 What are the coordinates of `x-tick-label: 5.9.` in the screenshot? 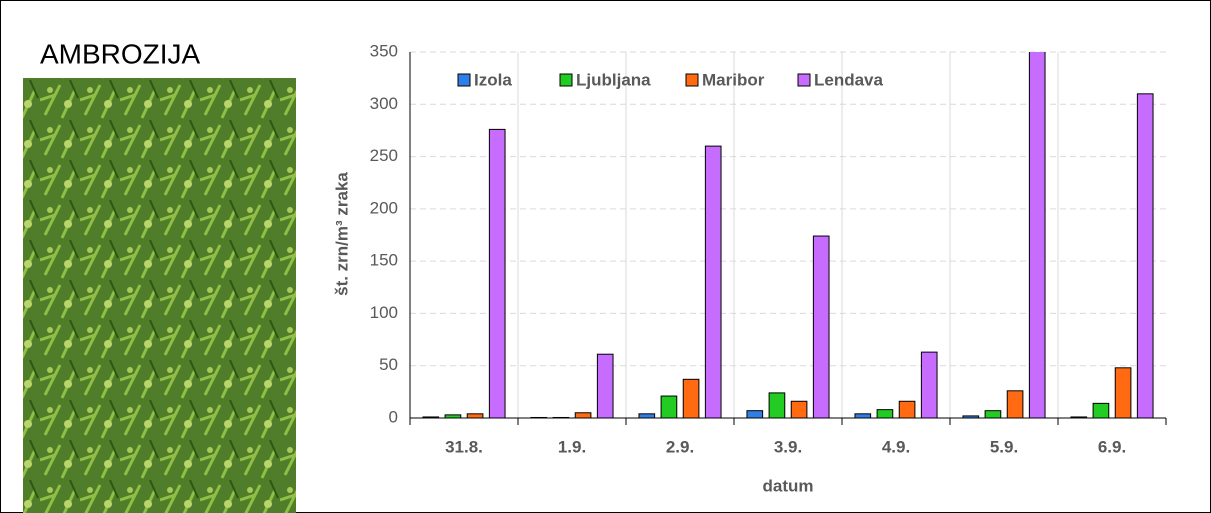 It's located at (1004, 446).